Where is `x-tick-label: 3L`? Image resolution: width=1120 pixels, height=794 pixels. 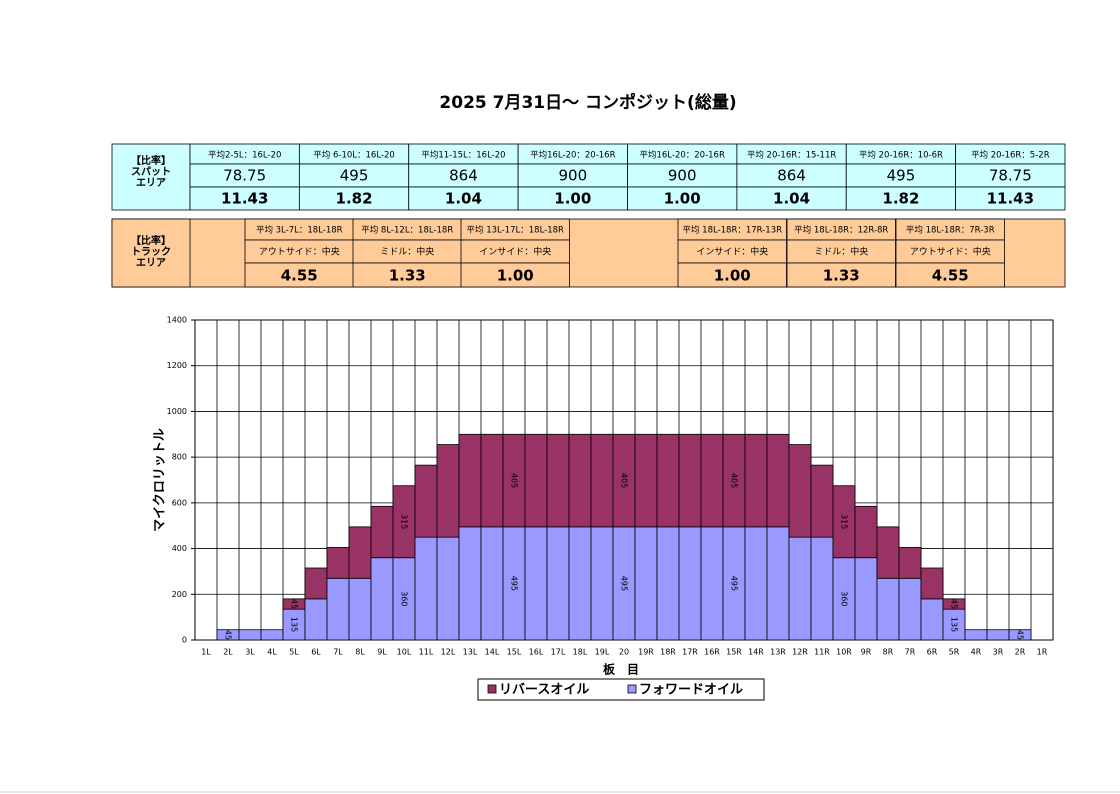 x-tick-label: 3L is located at coordinates (250, 652).